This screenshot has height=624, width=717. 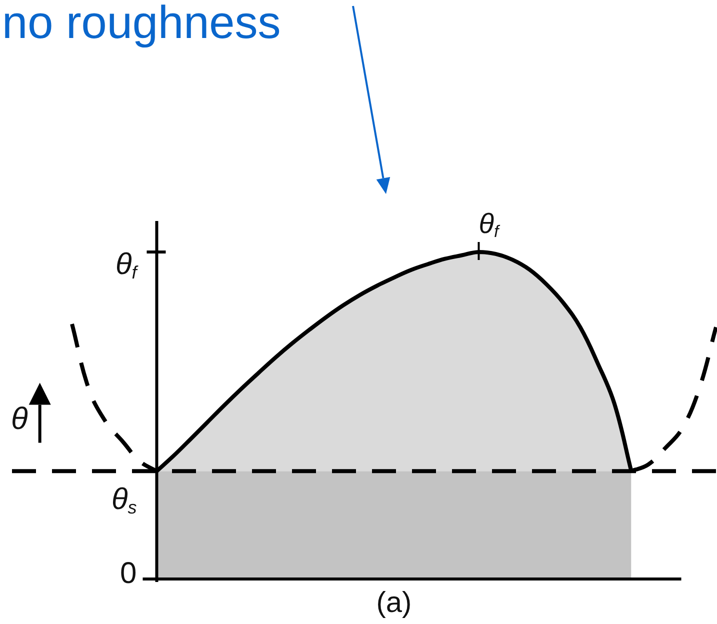 What do you see at coordinates (124, 500) in the screenshot?
I see `annotation: θ$_{s}$` at bounding box center [124, 500].